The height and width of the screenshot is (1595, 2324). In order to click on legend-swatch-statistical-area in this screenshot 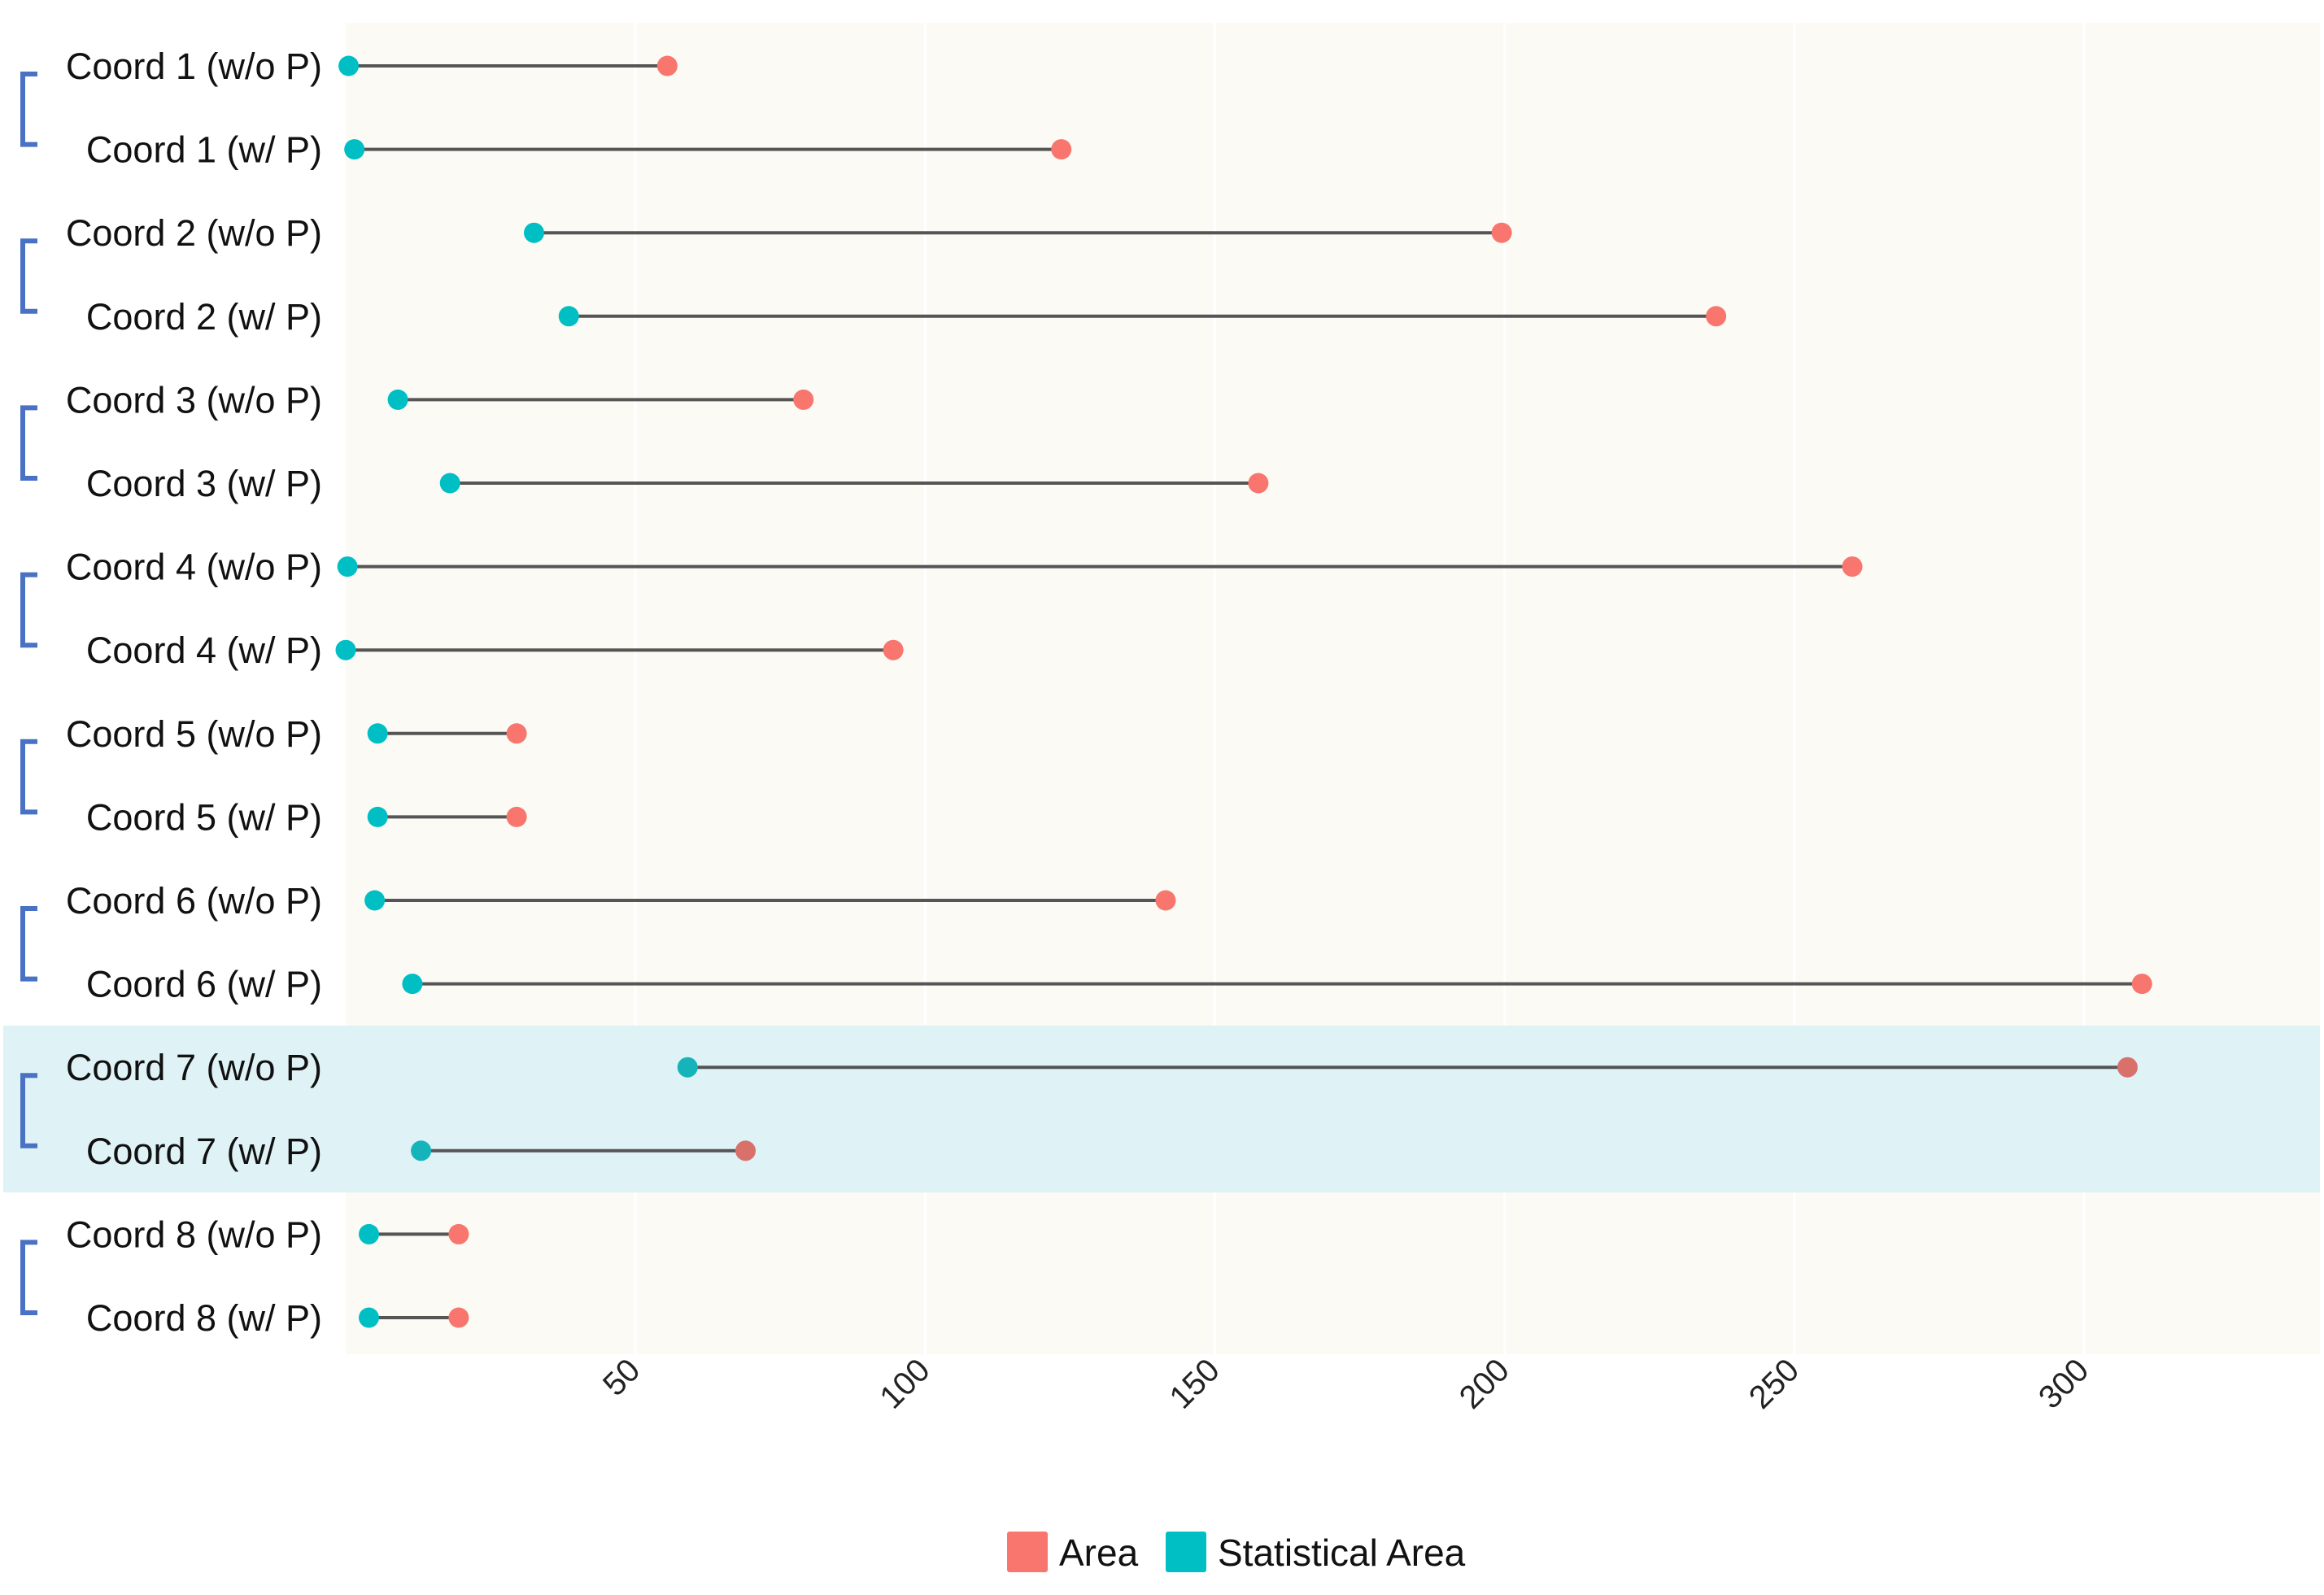, I will do `click(1186, 1552)`.